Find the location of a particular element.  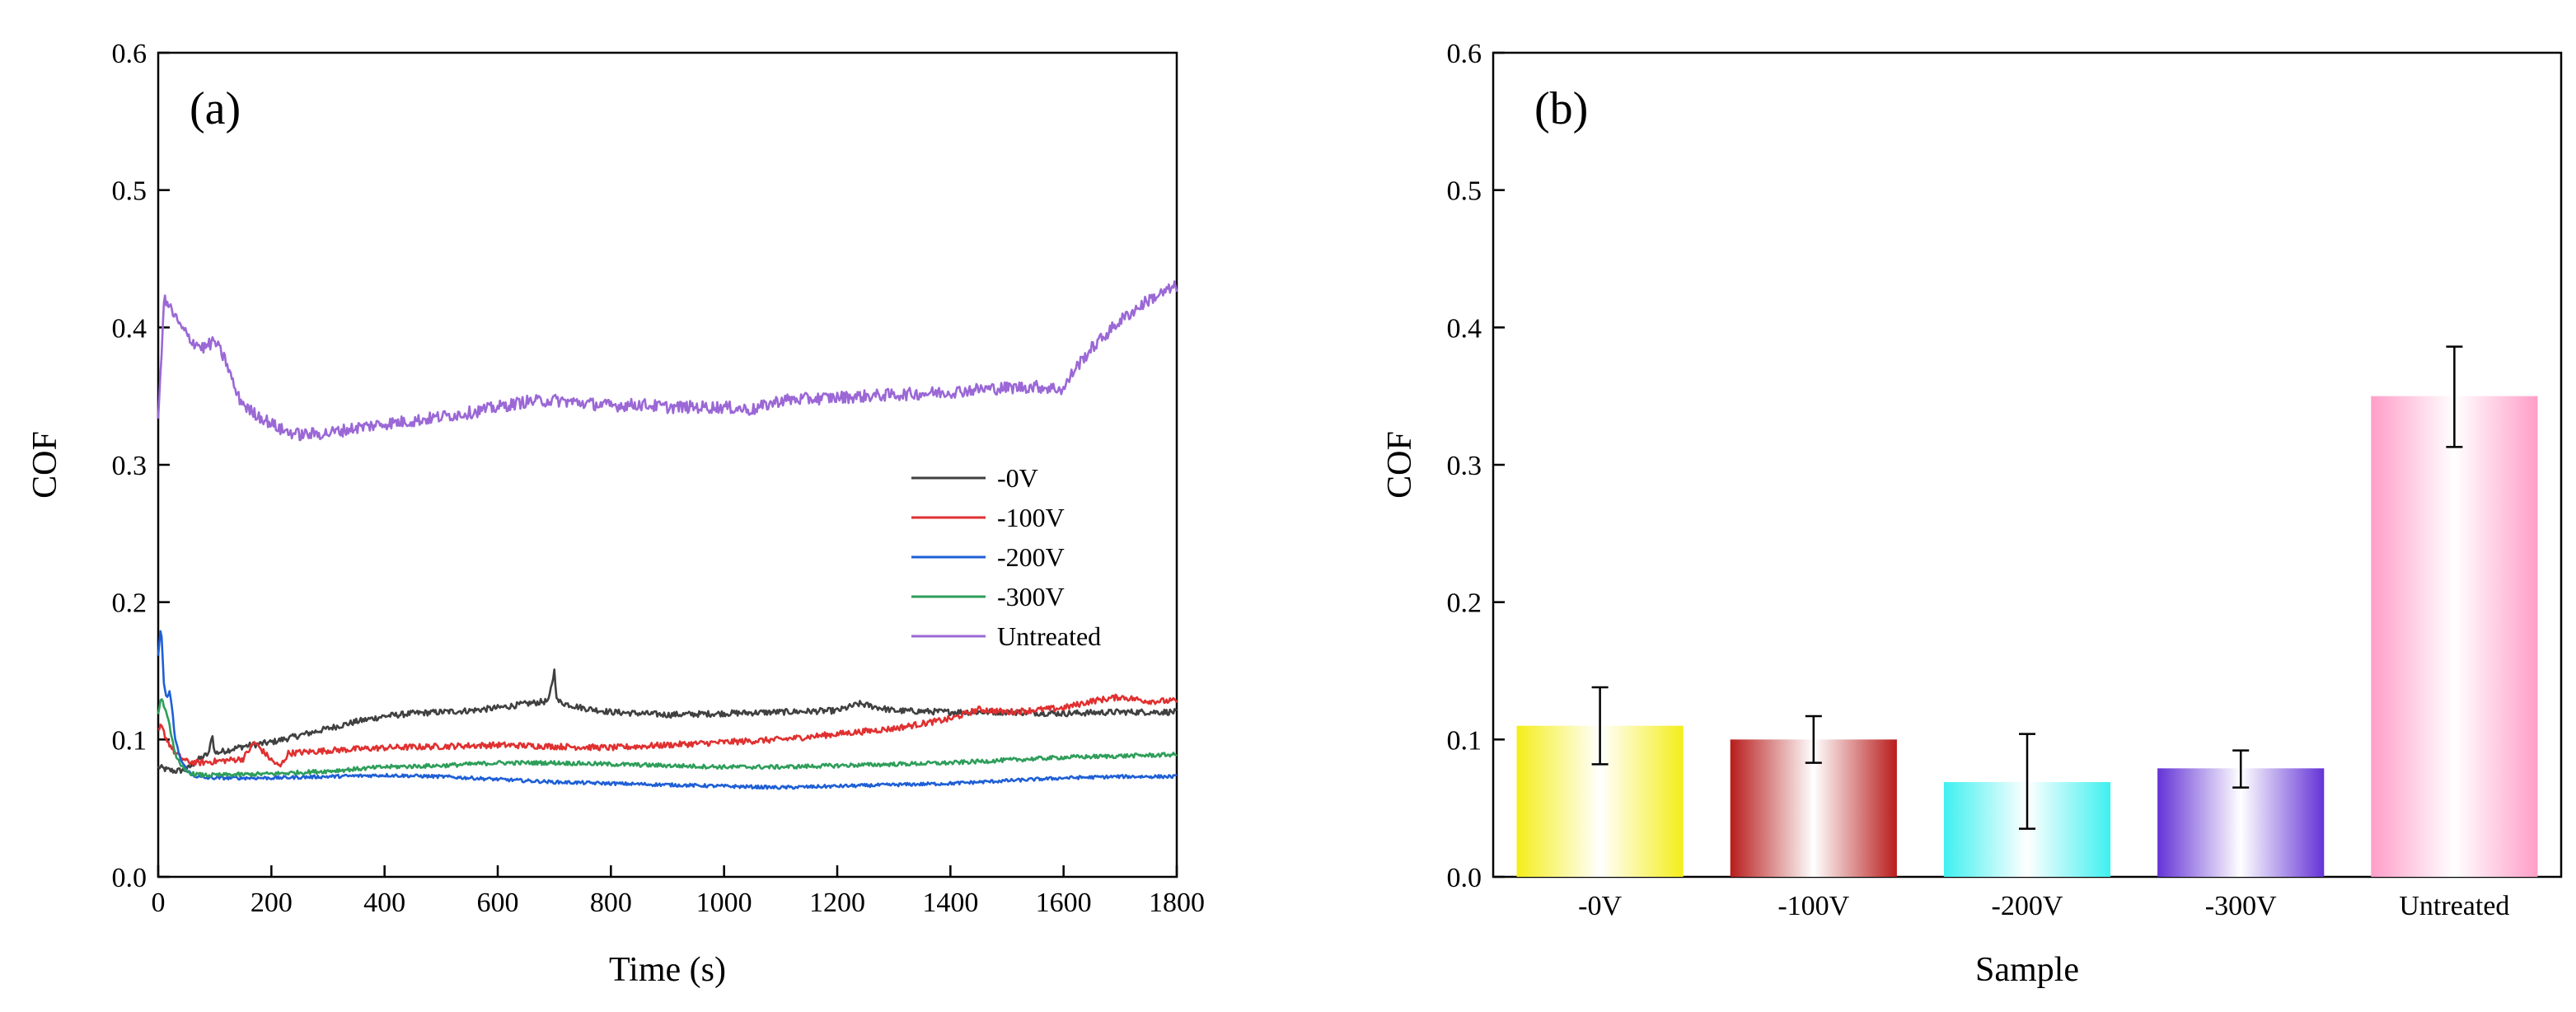

panel-a-x-tick-label: 600 is located at coordinates (498, 903).